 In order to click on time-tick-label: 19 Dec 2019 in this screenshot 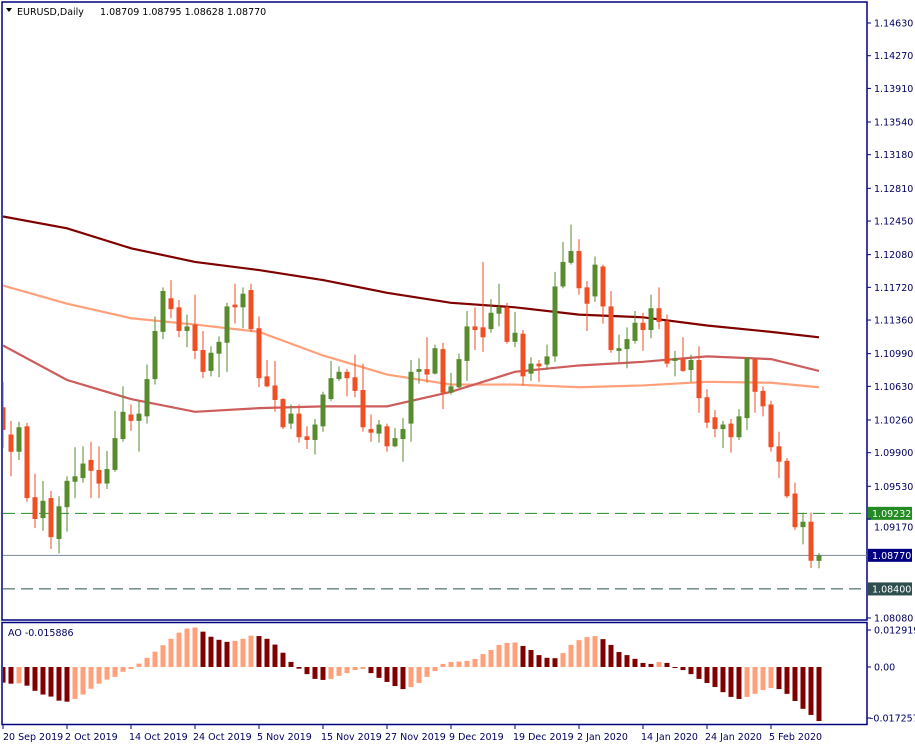, I will do `click(543, 737)`.